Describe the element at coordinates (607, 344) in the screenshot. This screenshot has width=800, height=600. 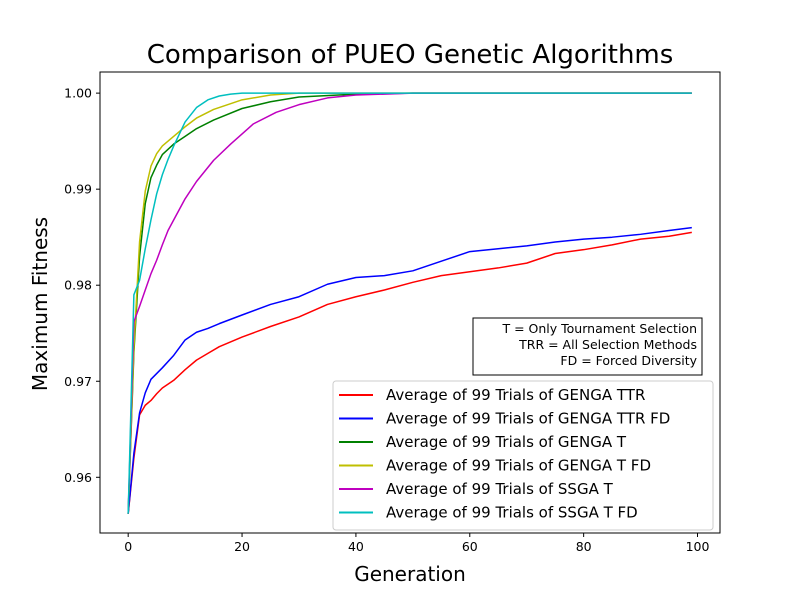
I see `annotation-line: TRR = All Selection Methods` at that location.